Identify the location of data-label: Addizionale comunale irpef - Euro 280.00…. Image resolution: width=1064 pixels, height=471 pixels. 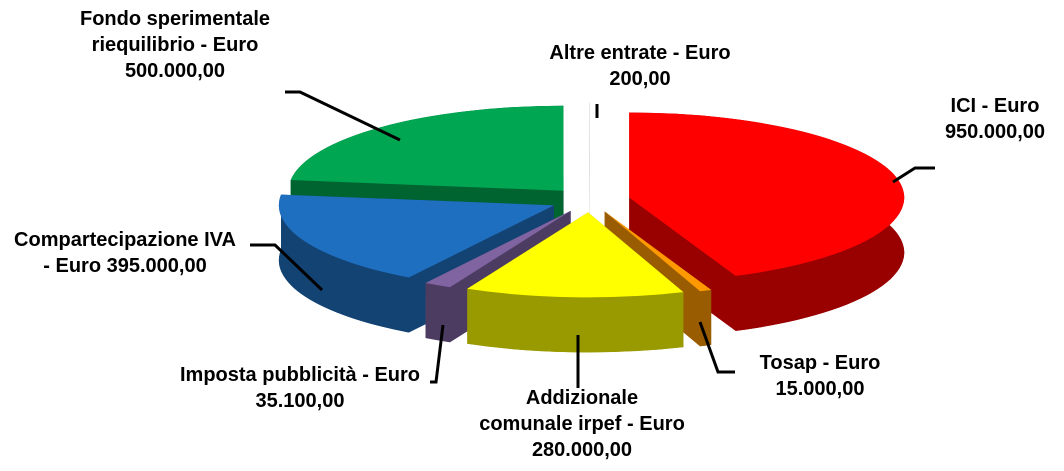
(582, 424).